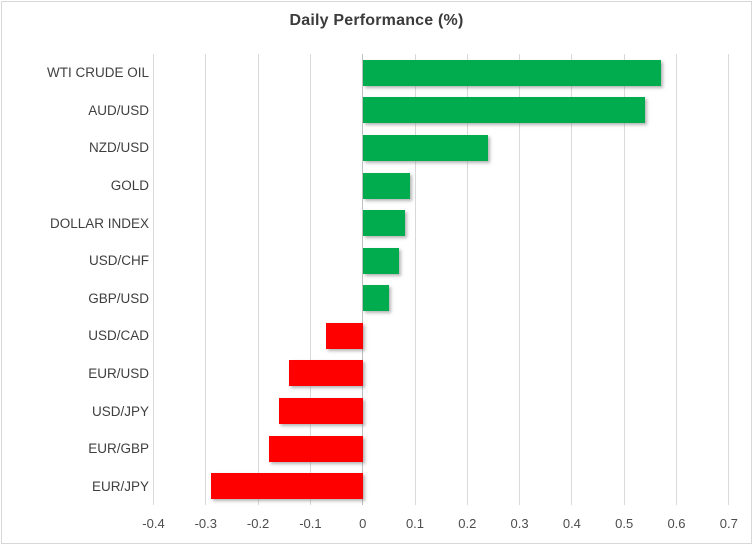 The width and height of the screenshot is (753, 545). What do you see at coordinates (504, 110) in the screenshot?
I see `bar-aud-usd` at bounding box center [504, 110].